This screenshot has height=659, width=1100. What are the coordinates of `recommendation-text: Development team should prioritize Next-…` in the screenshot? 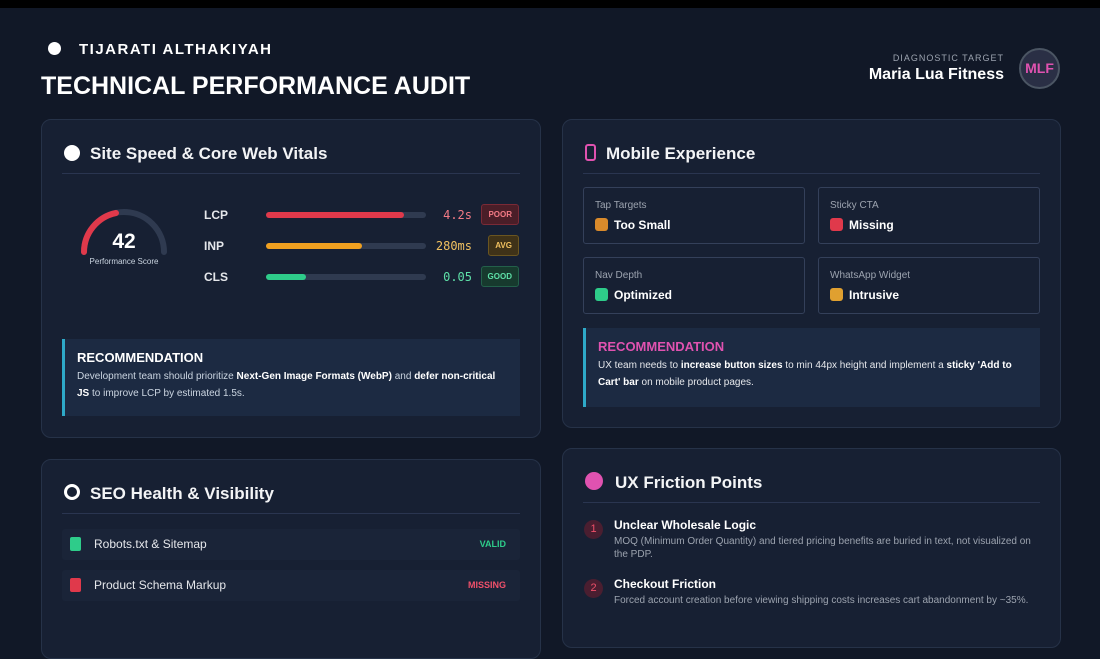 It's located at (292, 385).